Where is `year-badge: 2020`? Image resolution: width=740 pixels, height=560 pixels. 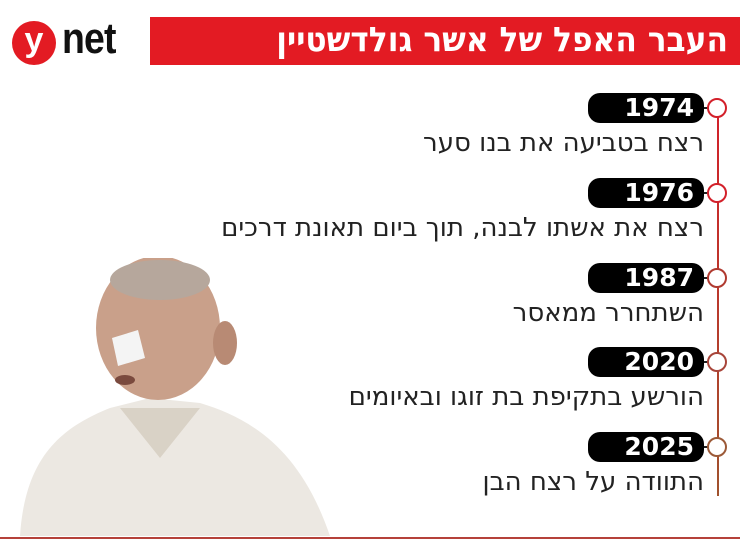 year-badge: 2020 is located at coordinates (646, 362).